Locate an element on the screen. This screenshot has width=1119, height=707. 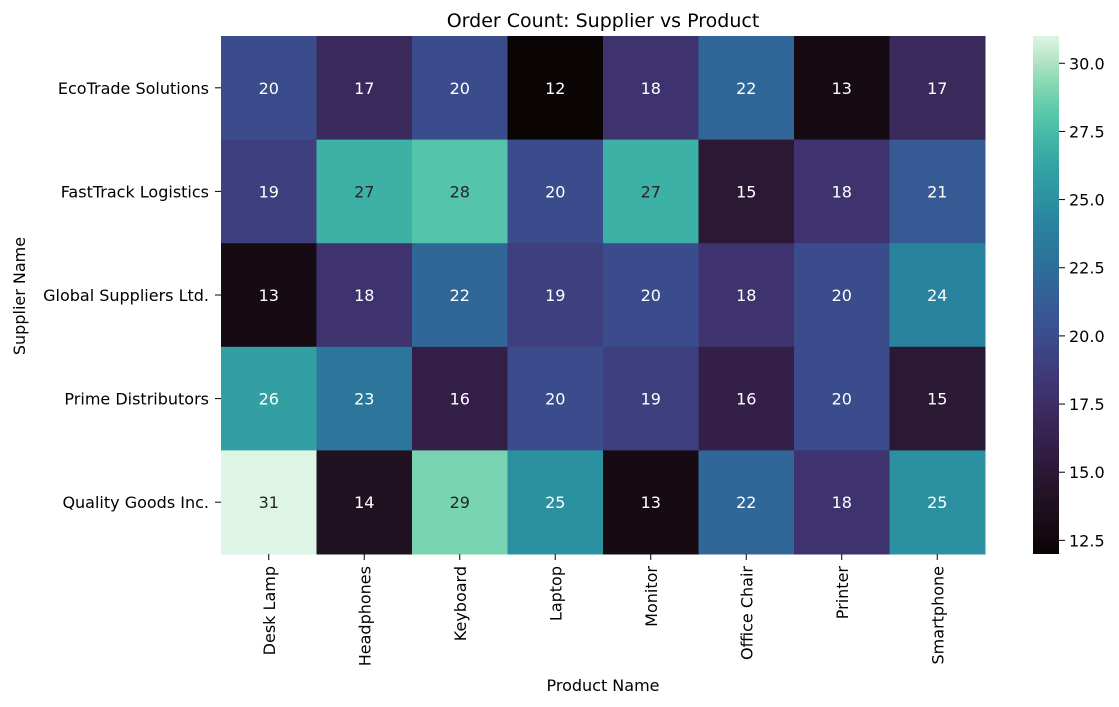
colorbar-ticks: 12.5 15.0 17.5 20.0 22.5 25.0 27.5 30.0 is located at coordinates (1082, 302).